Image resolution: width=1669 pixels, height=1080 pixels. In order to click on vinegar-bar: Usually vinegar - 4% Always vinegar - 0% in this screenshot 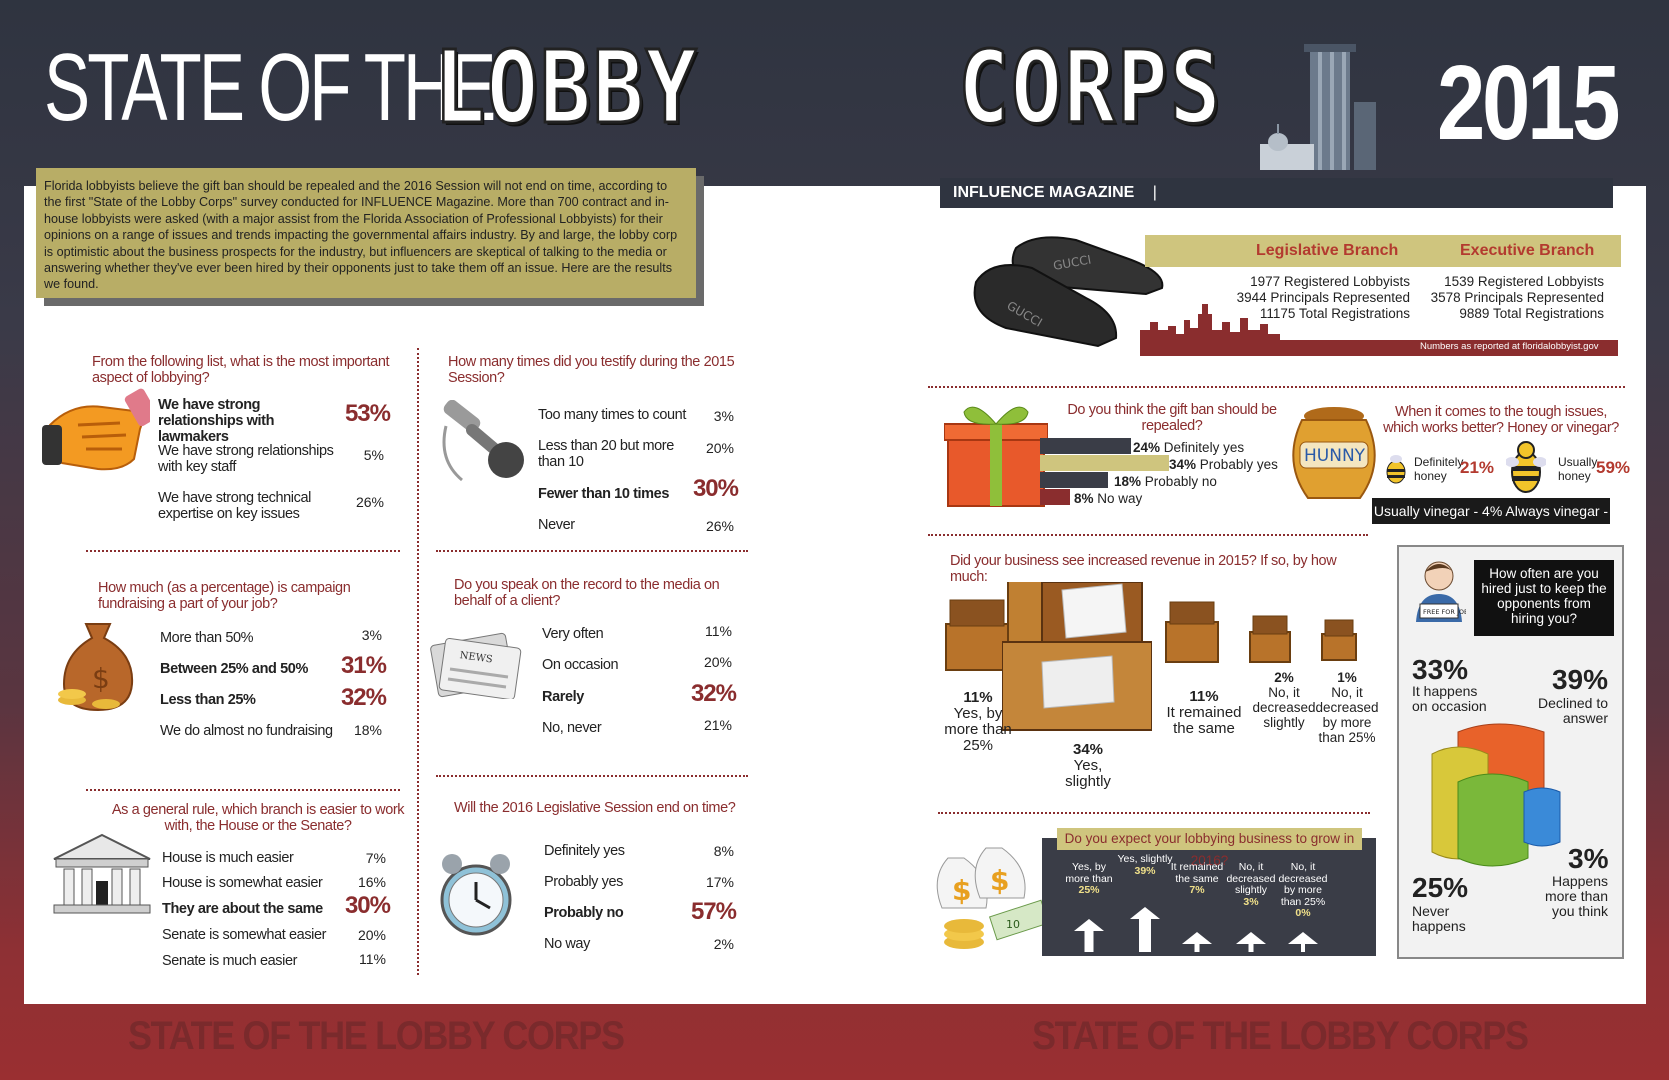, I will do `click(1491, 521)`.